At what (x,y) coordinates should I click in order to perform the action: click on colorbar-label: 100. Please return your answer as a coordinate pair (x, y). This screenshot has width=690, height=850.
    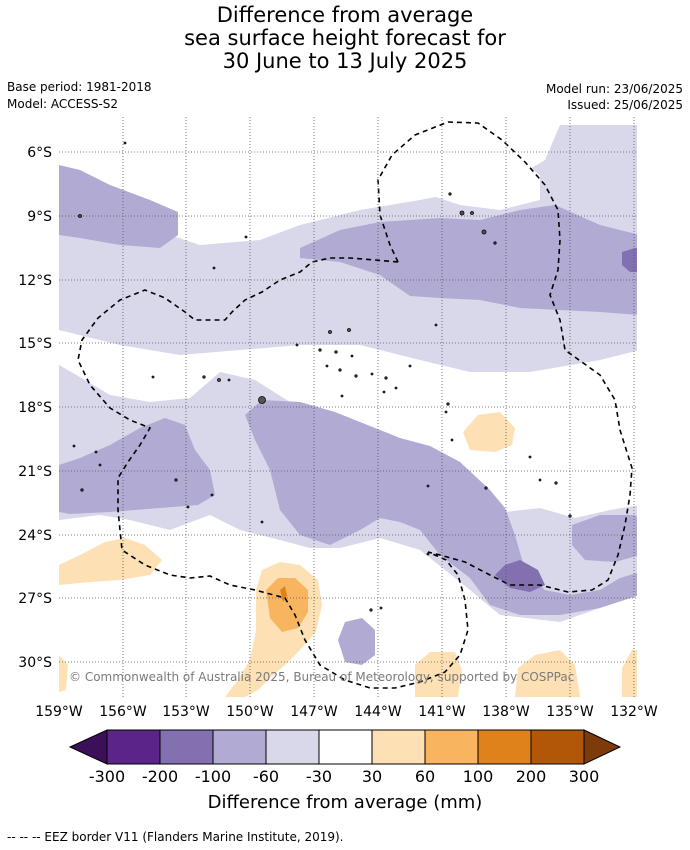
    Looking at the image, I should click on (478, 776).